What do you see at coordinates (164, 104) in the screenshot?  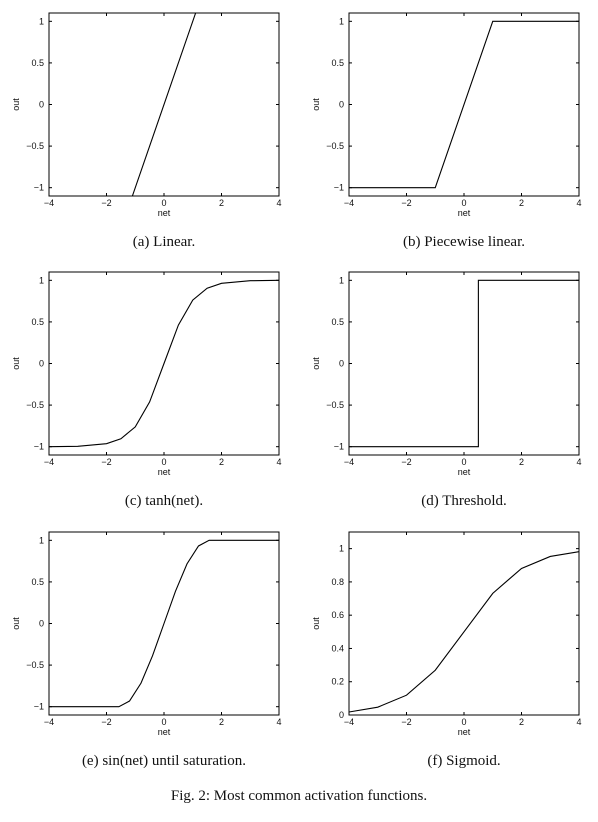 I see `curve-linear` at bounding box center [164, 104].